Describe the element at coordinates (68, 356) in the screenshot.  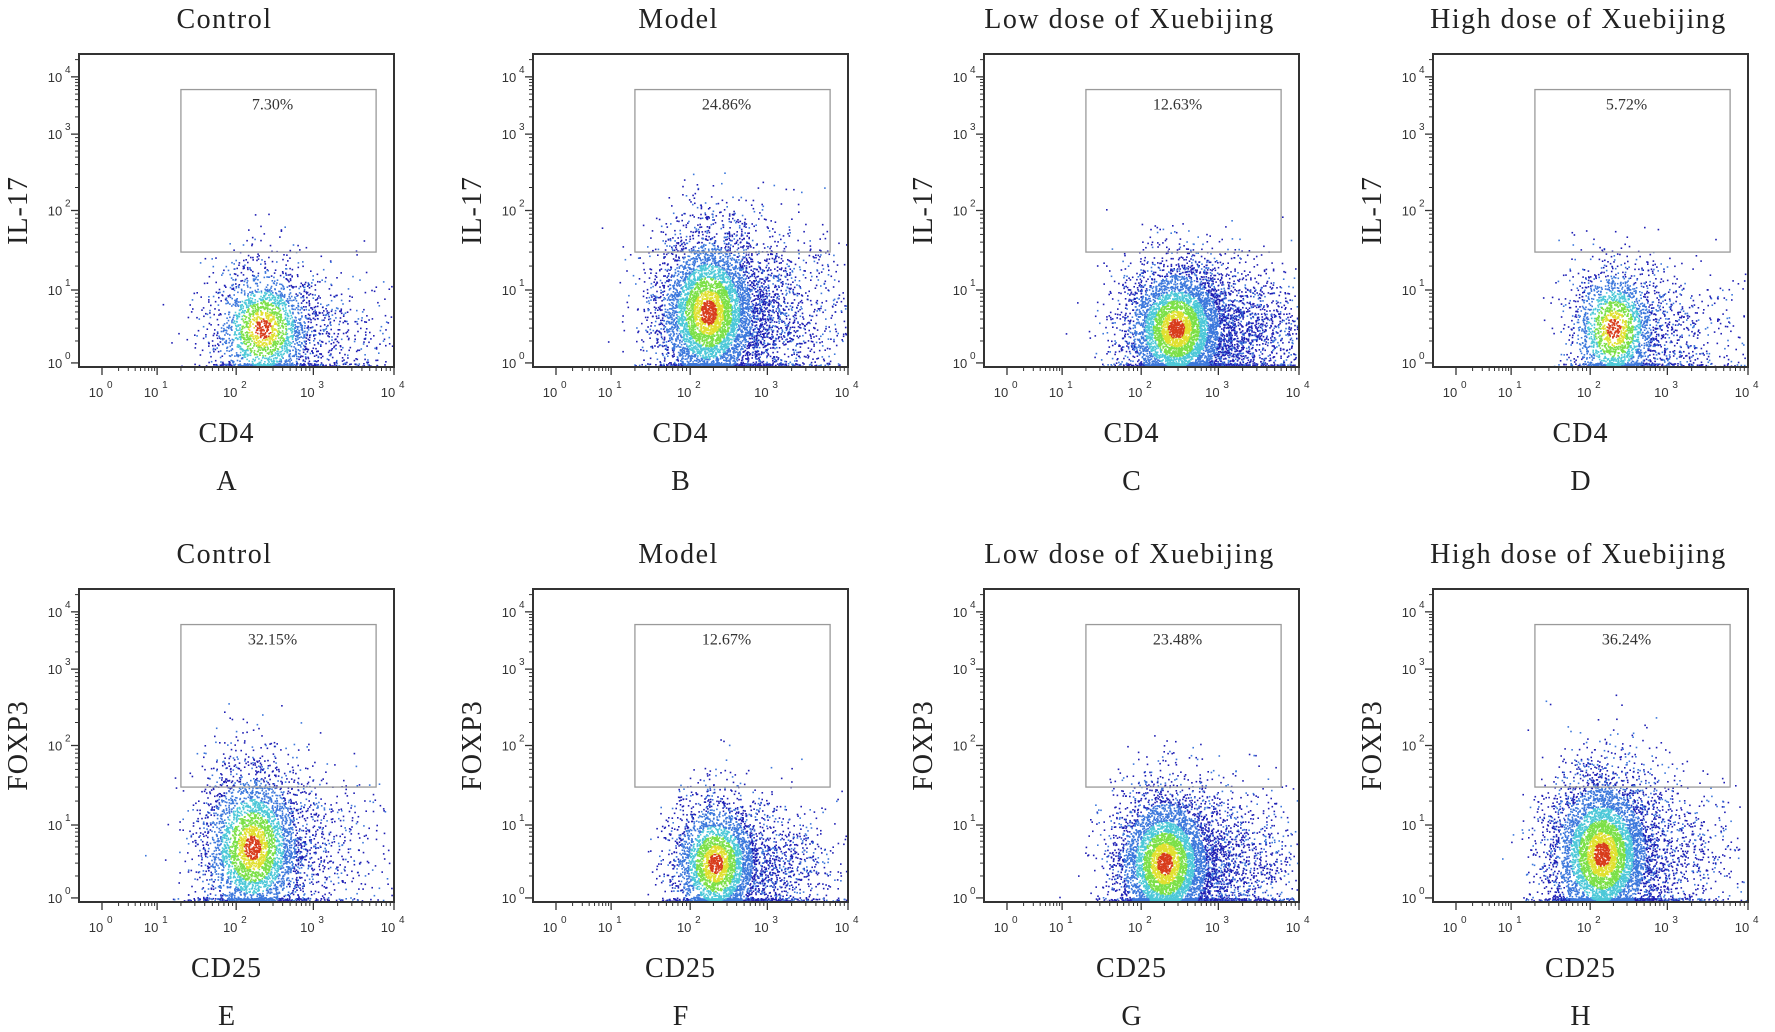
I see `y-tick-exponent: 0` at that location.